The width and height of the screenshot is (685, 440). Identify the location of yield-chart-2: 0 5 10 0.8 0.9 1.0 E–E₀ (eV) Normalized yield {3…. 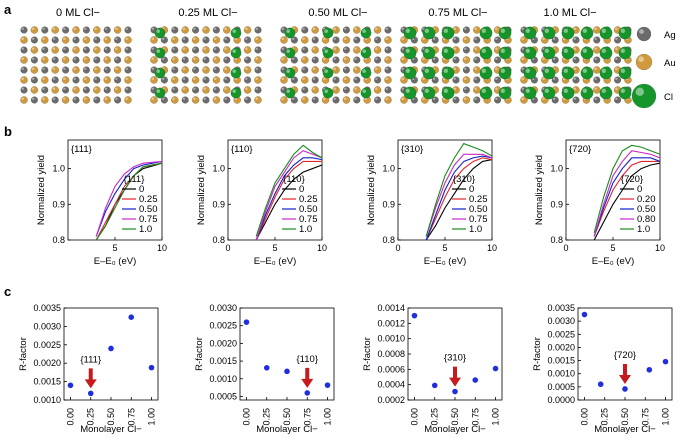
(431, 203).